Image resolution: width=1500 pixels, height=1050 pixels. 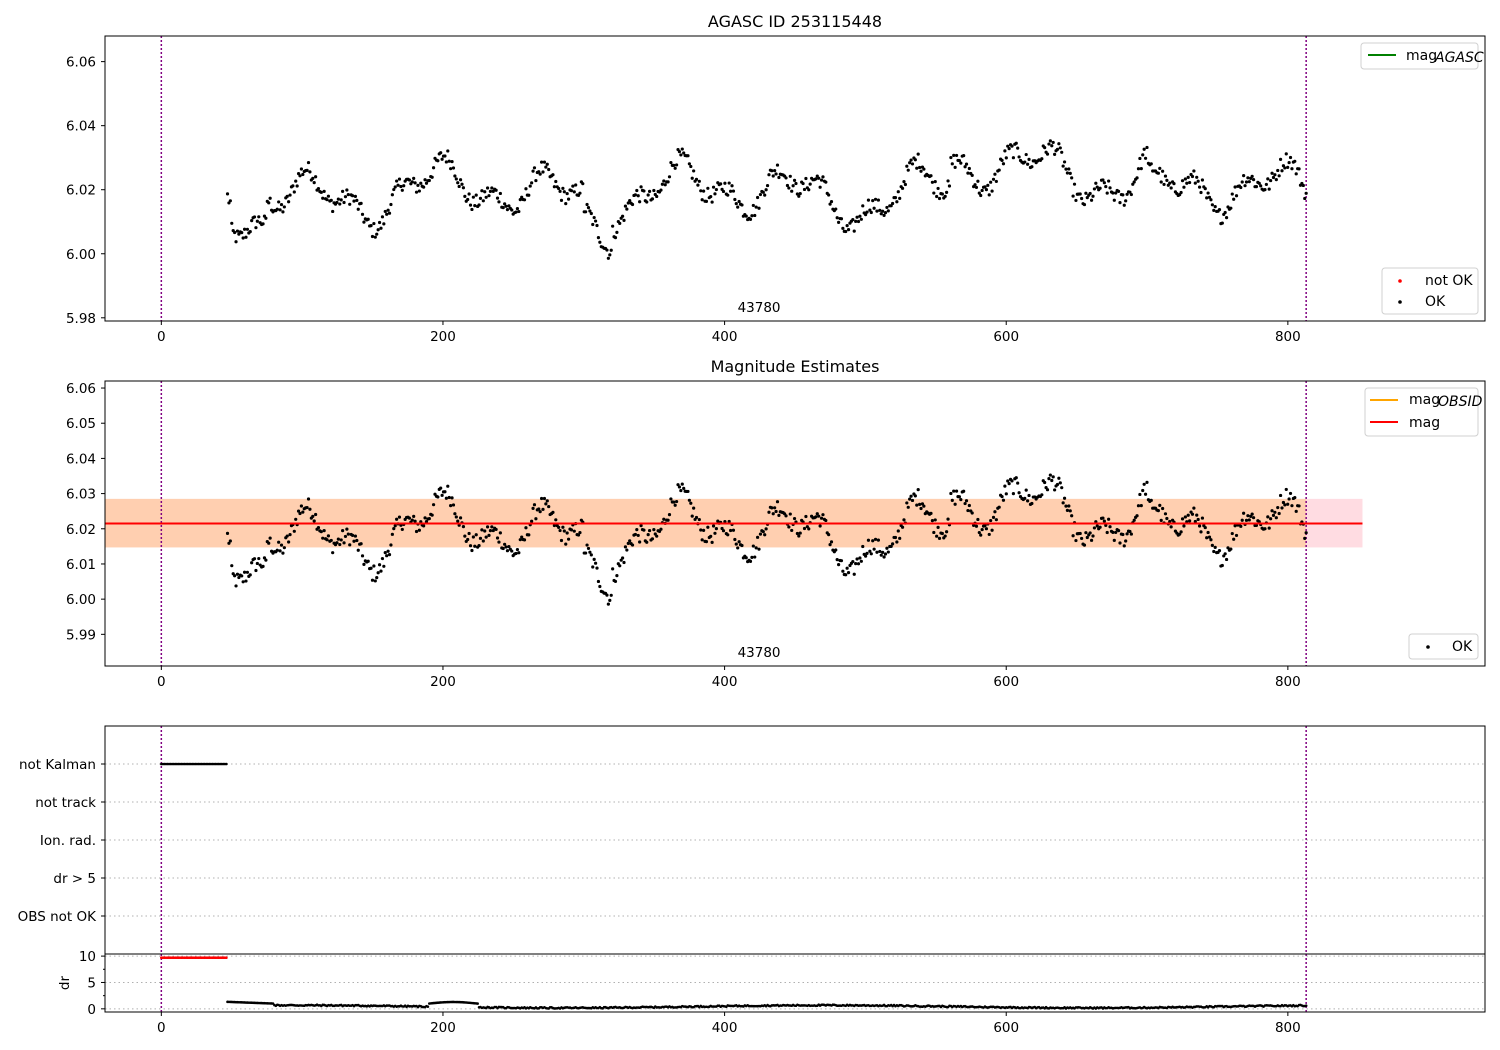 What do you see at coordinates (87, 957) in the screenshot?
I see `y-tick-label: 10` at bounding box center [87, 957].